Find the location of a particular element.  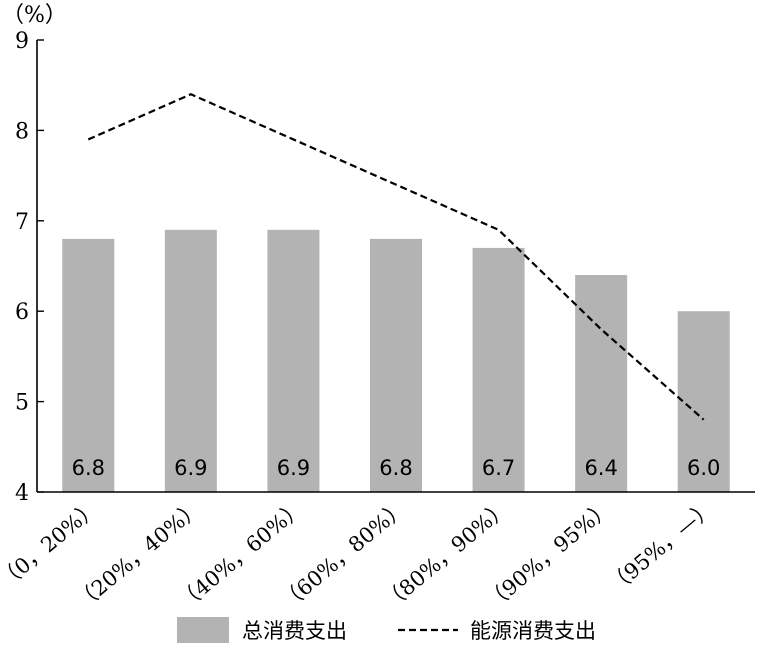

y-tick-label: 8 is located at coordinates (22, 131).